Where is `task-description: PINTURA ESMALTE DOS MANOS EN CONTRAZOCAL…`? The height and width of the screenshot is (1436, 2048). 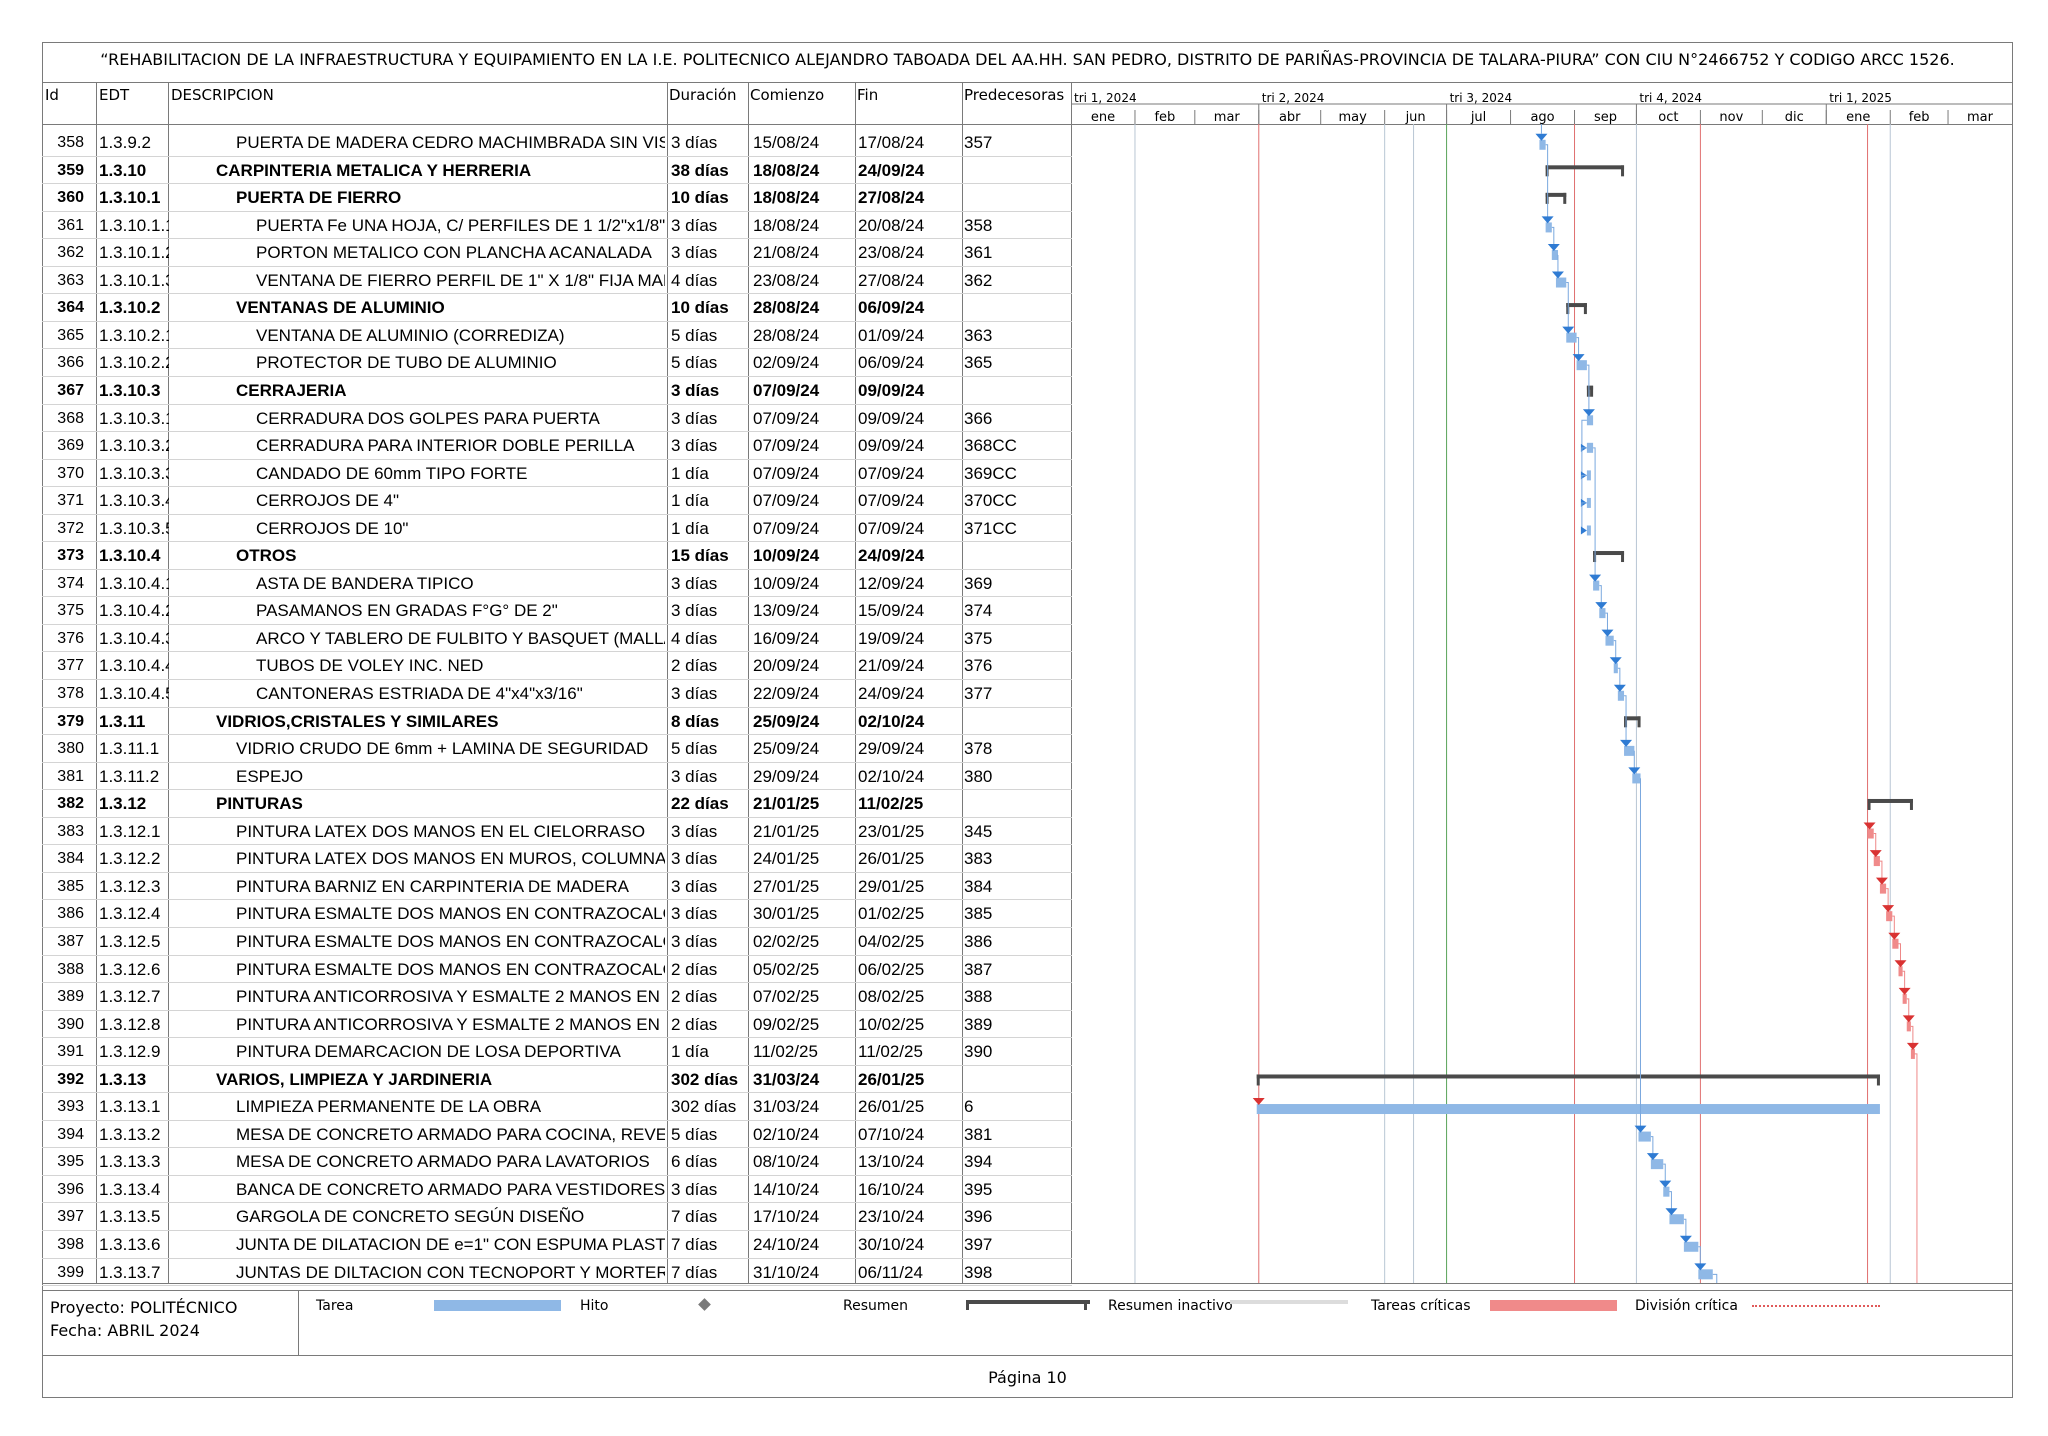
task-description: PINTURA ESMALTE DOS MANOS EN CONTRAZOCAL… is located at coordinates (450, 914).